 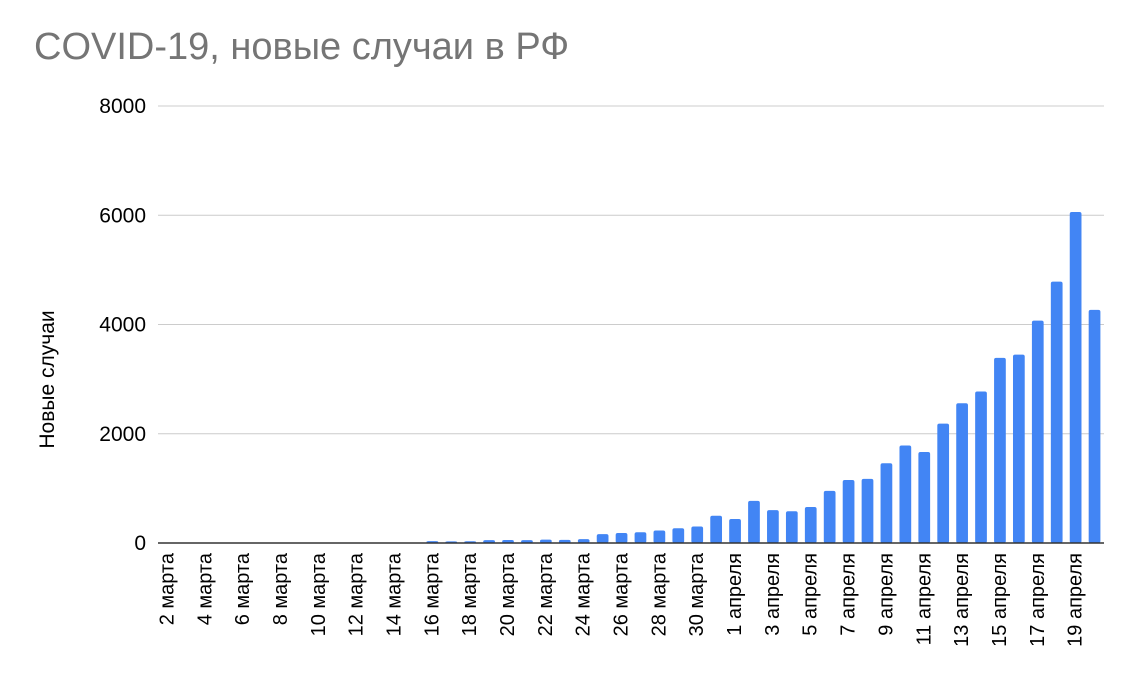 I want to click on x-tick-label: 4 марта, so click(x=205, y=588).